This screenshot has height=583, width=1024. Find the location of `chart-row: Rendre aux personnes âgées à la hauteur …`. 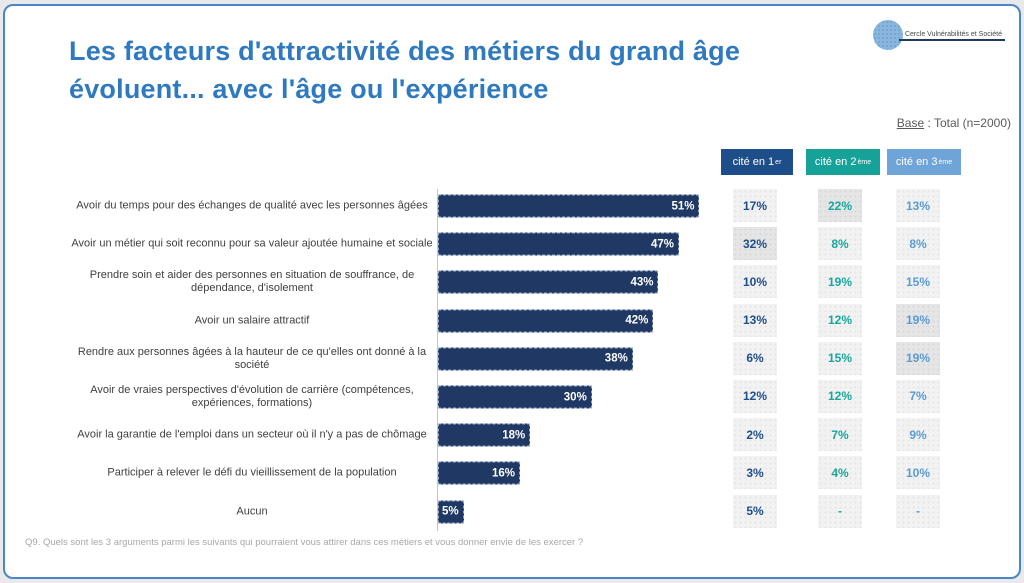

chart-row: Rendre aux personnes âgées à la hauteur … is located at coordinates (541, 359).